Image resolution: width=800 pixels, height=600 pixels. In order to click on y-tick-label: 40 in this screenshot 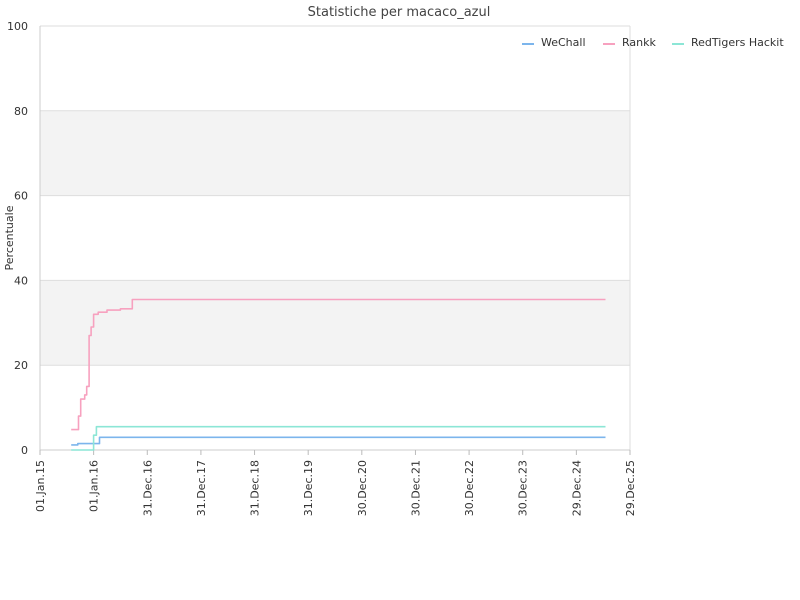, I will do `click(21, 280)`.